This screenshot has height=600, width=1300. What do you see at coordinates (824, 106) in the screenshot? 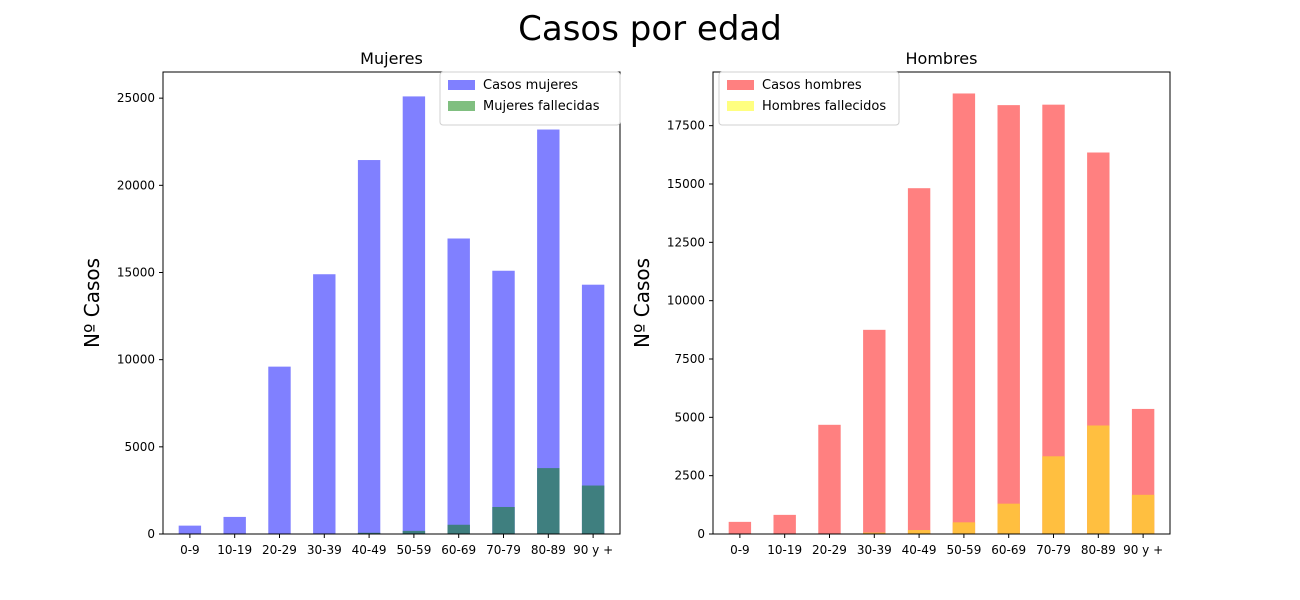
I see `legend-label: Hombres fallecidos` at bounding box center [824, 106].